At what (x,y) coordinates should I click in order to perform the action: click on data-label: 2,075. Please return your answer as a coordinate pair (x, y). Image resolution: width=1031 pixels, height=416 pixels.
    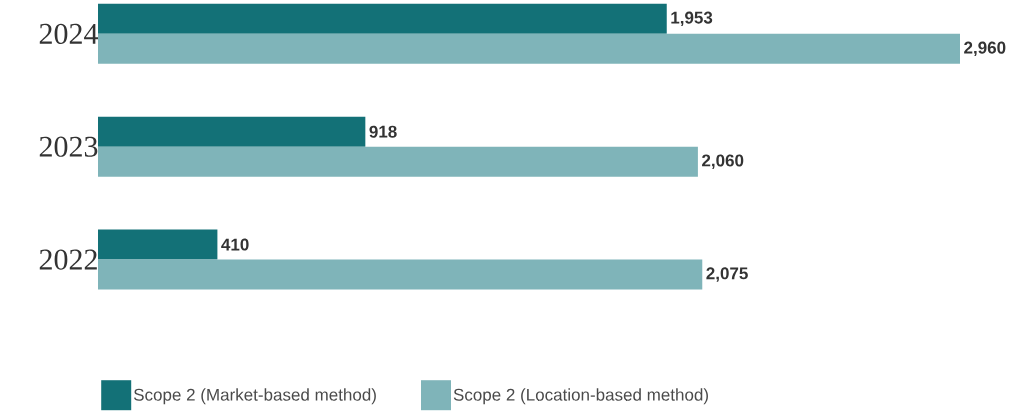
    Looking at the image, I should click on (727, 274).